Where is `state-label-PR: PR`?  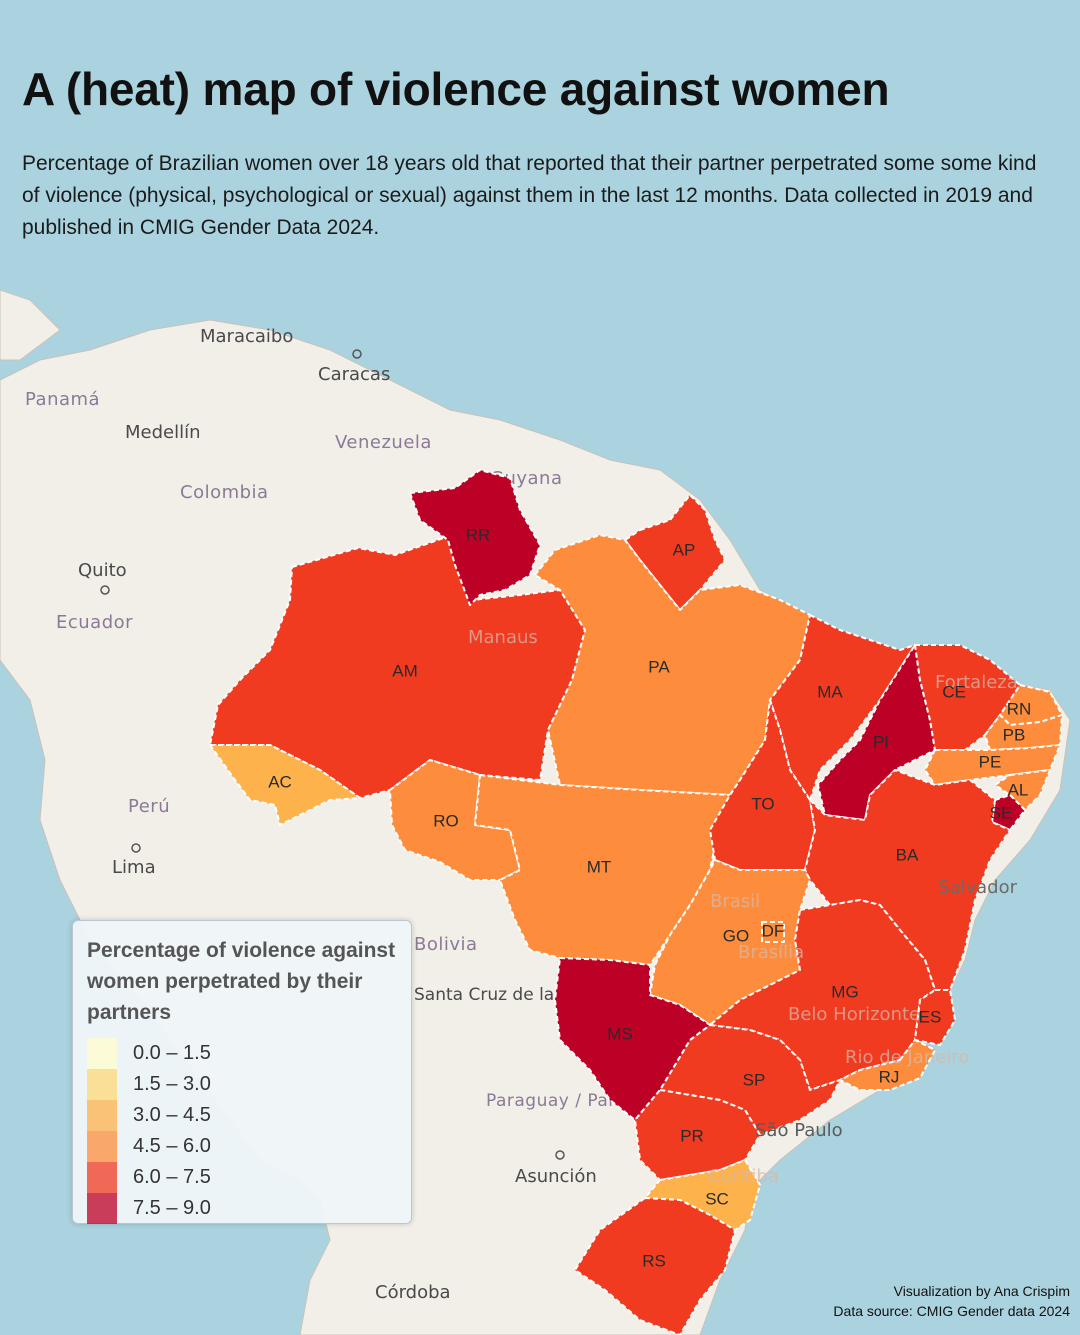 state-label-PR: PR is located at coordinates (692, 1135).